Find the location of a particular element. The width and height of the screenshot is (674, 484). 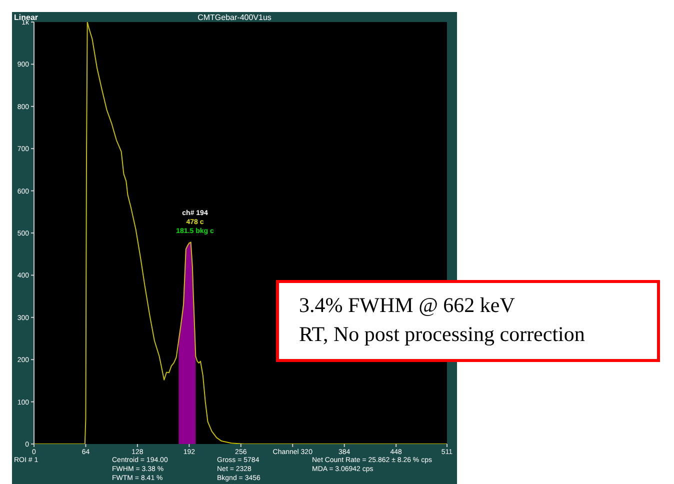

note-box: 3.4% FWHM @ 662 keV RT, No post processing correction is located at coordinates (468, 321).